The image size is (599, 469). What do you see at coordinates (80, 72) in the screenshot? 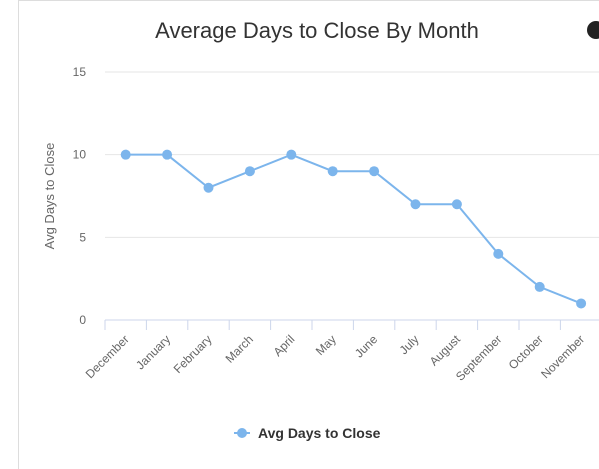
I see `y-tick-label: 15` at bounding box center [80, 72].